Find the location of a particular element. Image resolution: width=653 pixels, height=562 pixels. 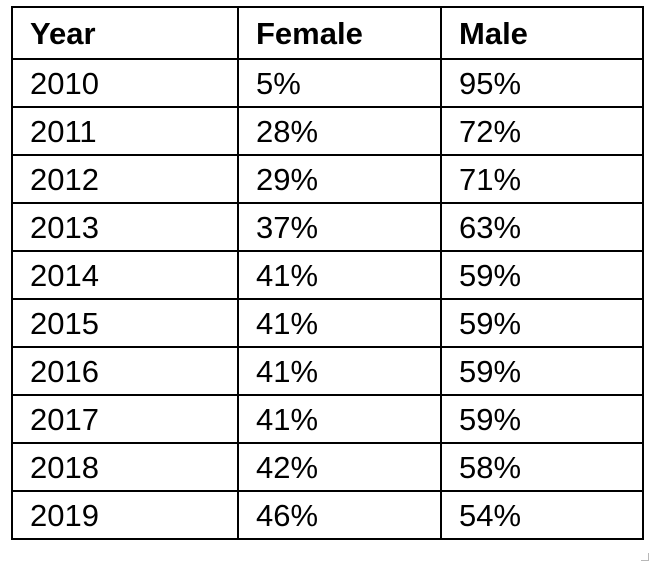

table-resize-handle is located at coordinates (645, 557).